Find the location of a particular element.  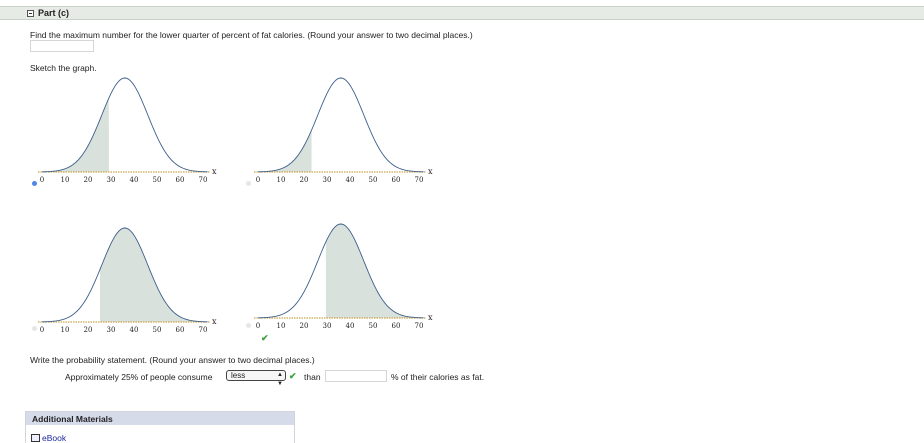

statement-prefix: Approximately 25% of people consume is located at coordinates (139, 377).